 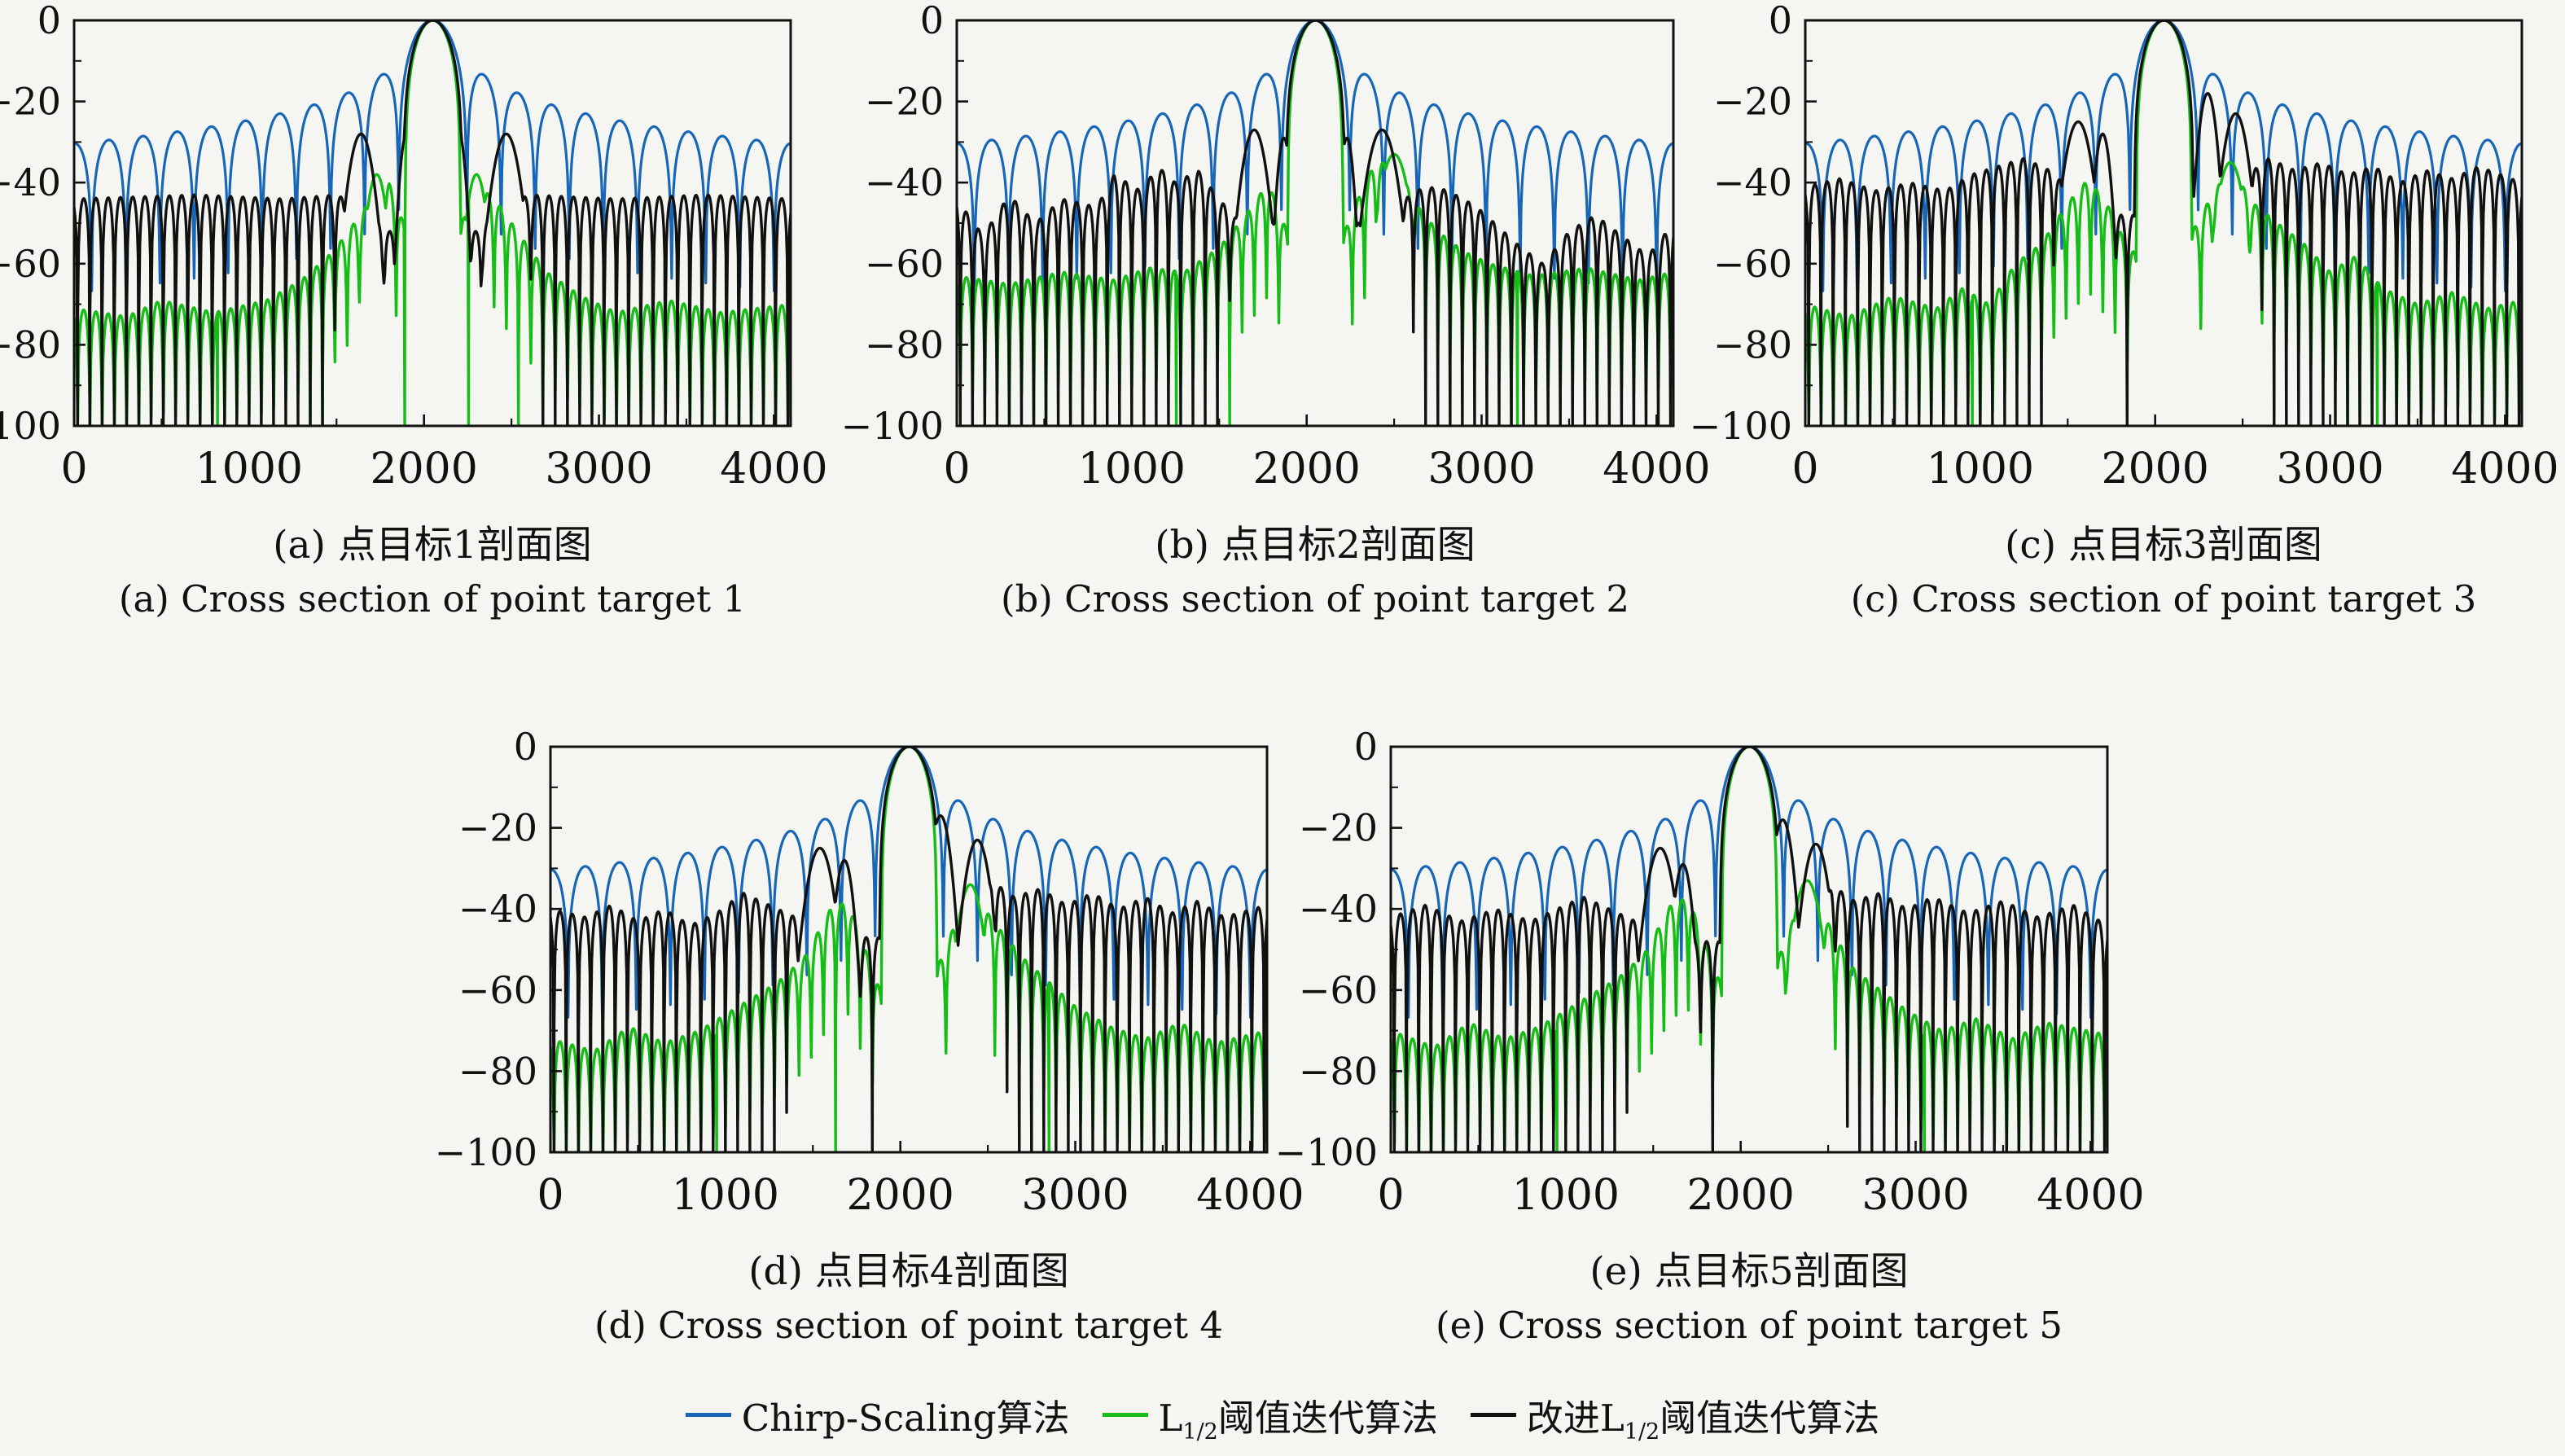 What do you see at coordinates (905, 1418) in the screenshot?
I see `legend-label-chirp-scaling: Chirp-Scaling算法` at bounding box center [905, 1418].